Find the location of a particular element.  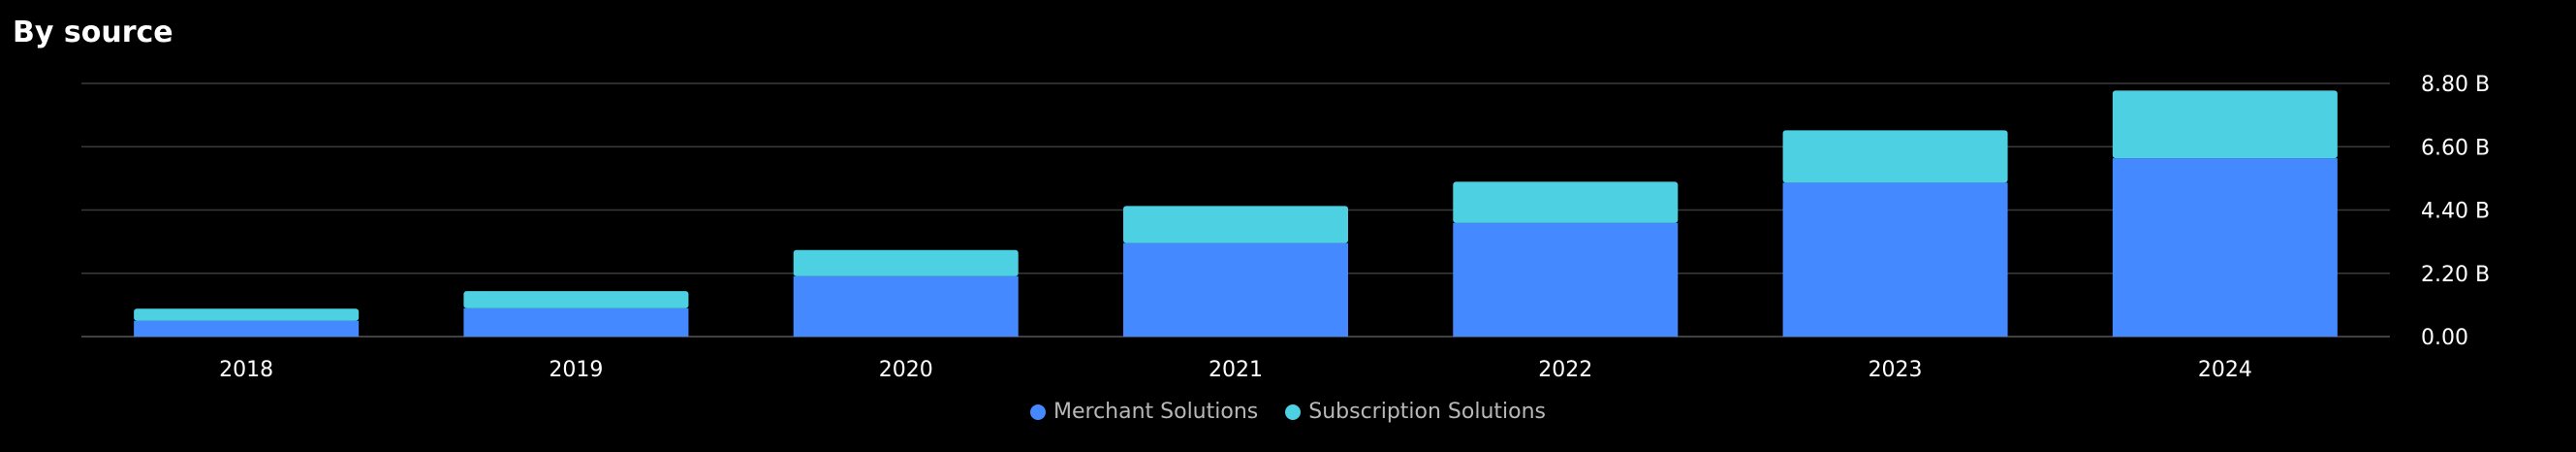

legend-item-merchant-solutions: Merchant Solutions is located at coordinates (1144, 412).